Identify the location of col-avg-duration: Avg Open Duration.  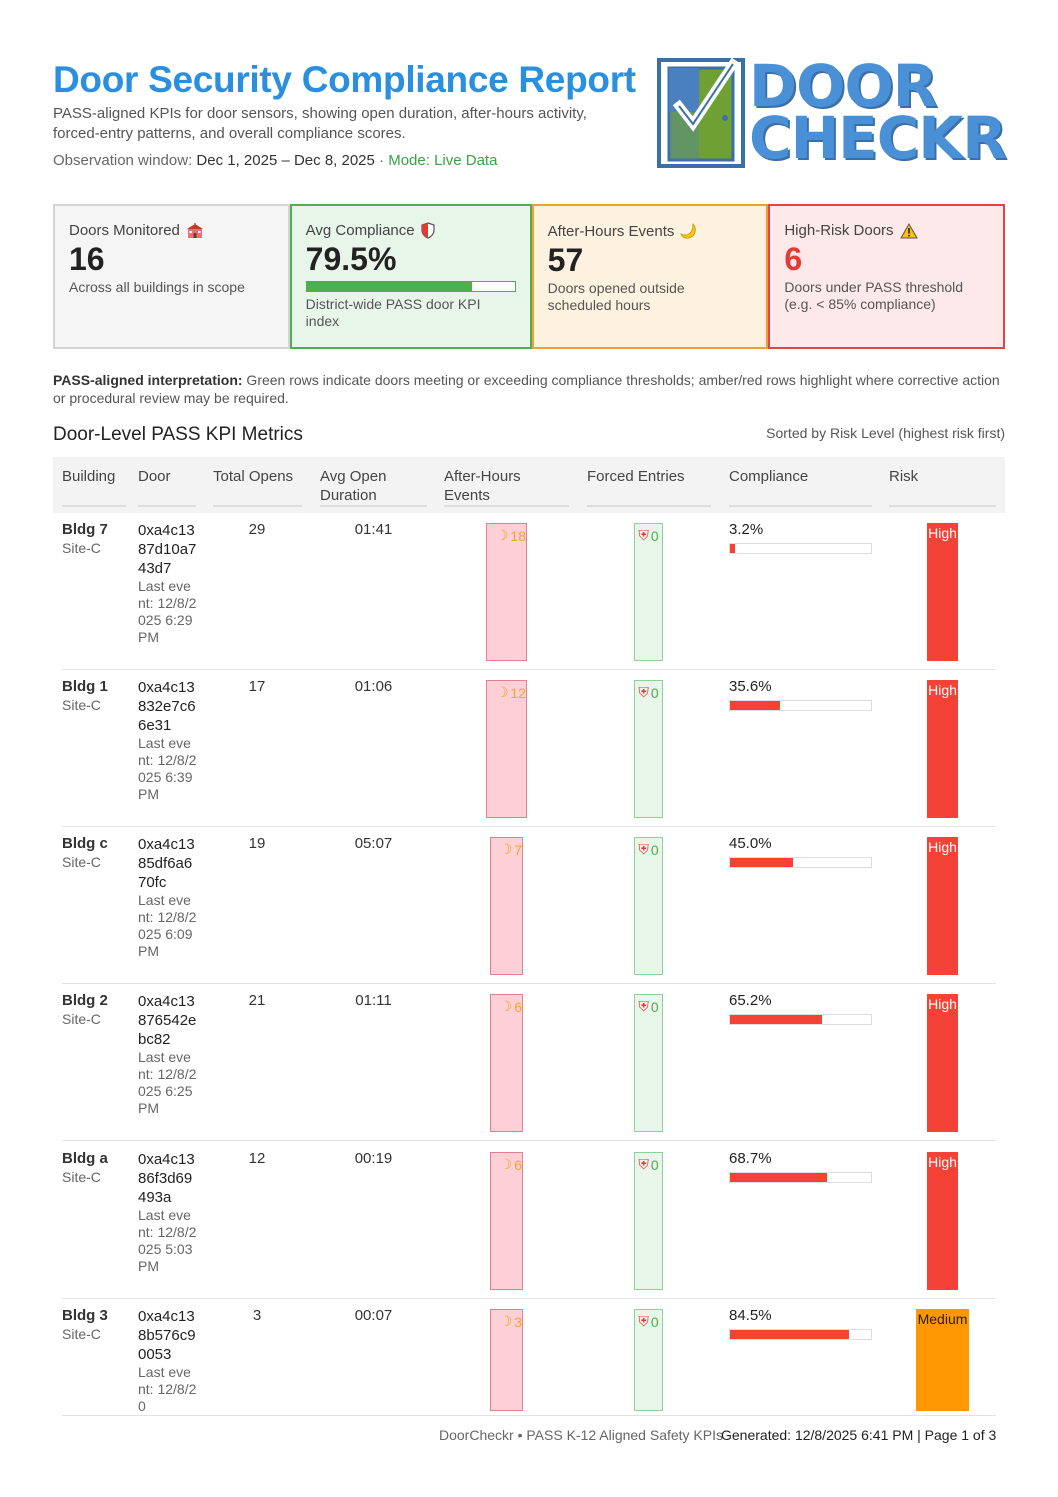
(353, 486).